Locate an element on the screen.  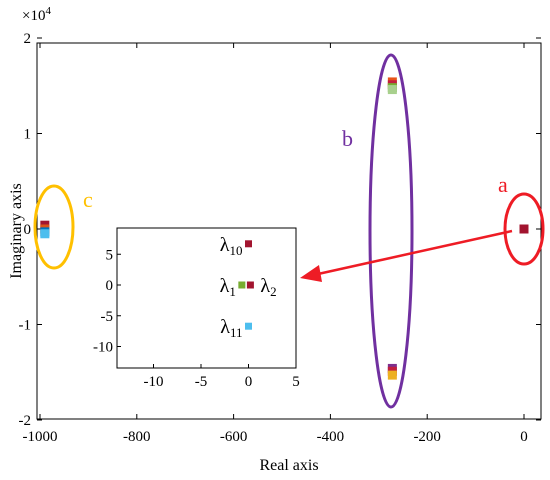
group-label-c: c is located at coordinates (88, 199).